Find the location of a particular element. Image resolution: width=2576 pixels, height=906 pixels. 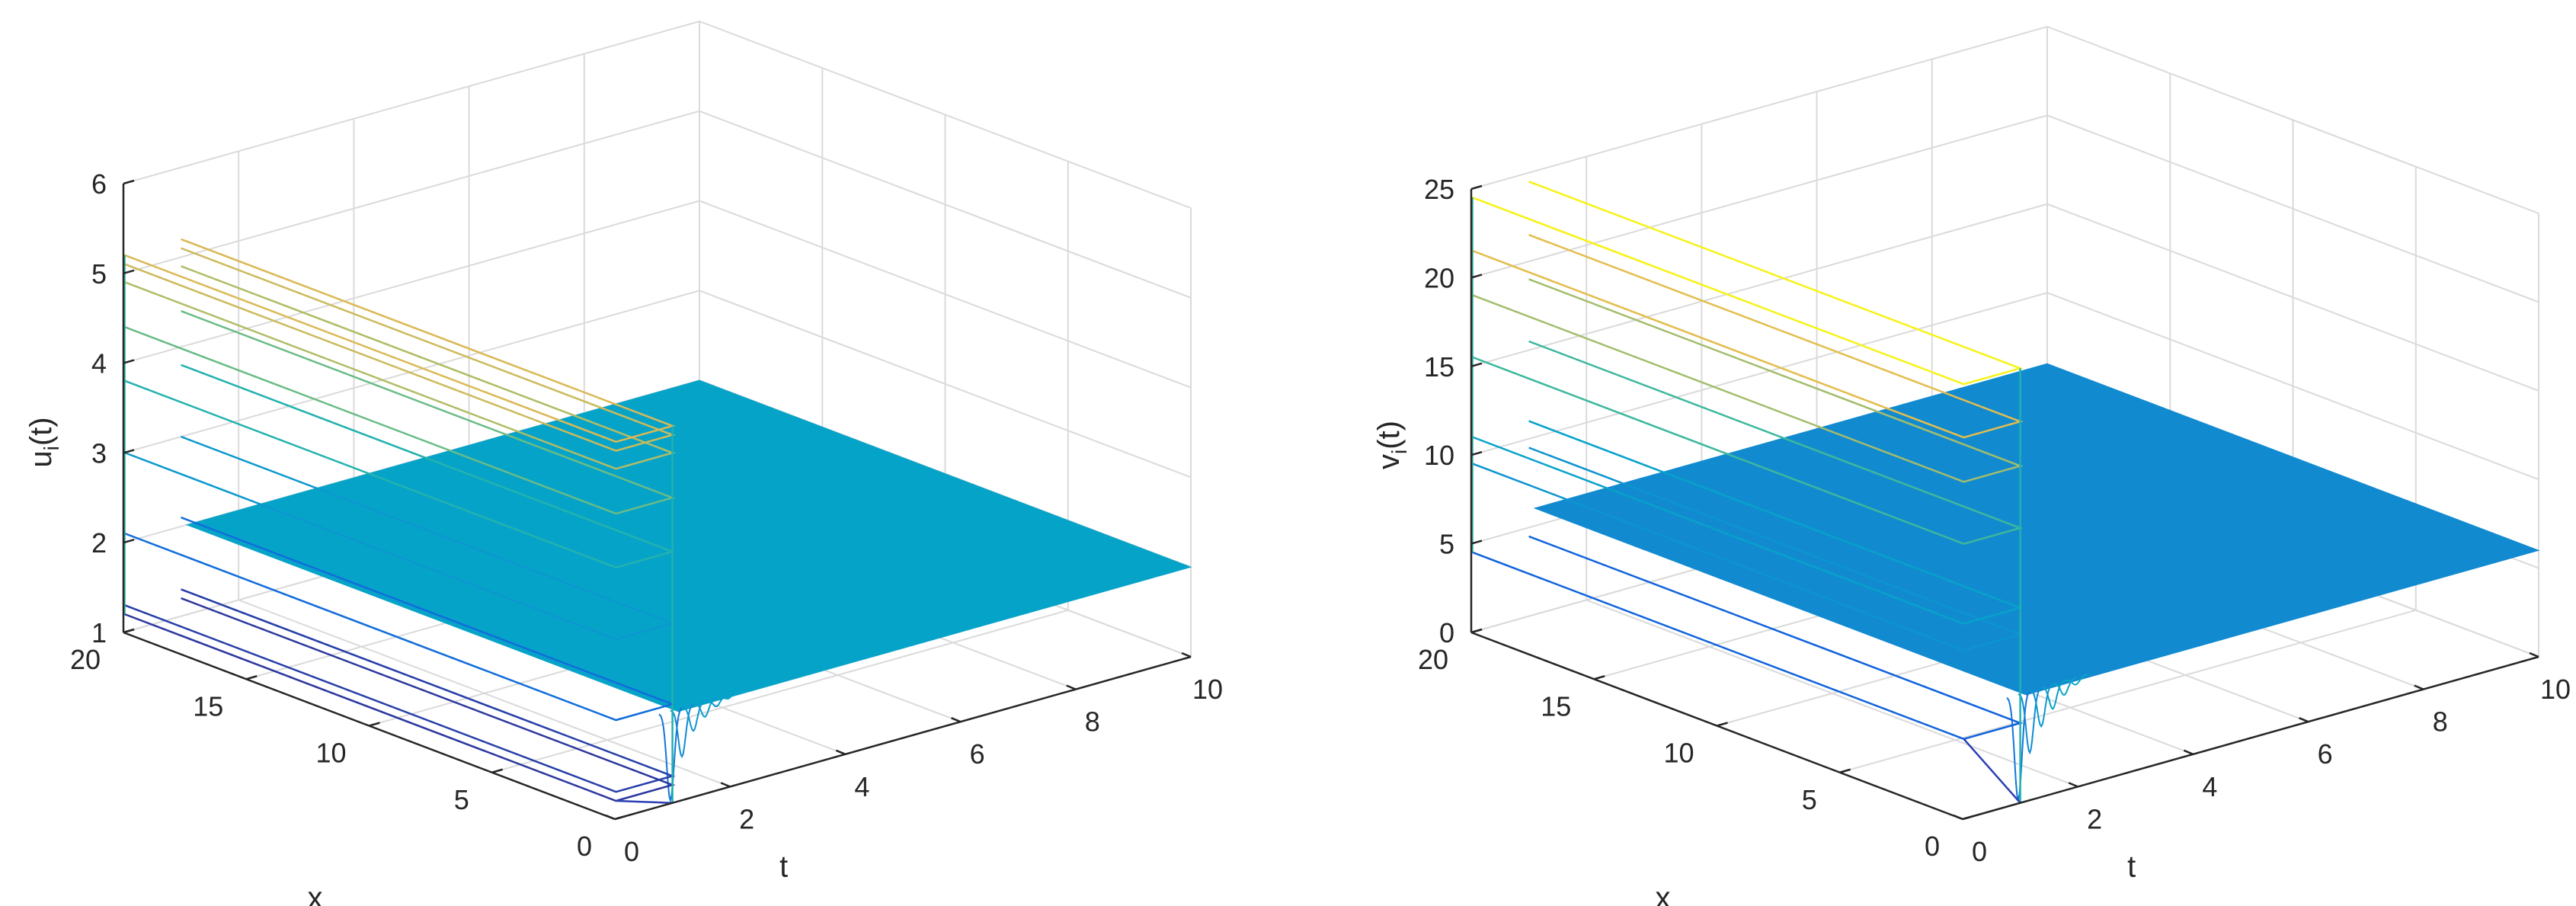

z-tick-label: 1 is located at coordinates (99, 632).